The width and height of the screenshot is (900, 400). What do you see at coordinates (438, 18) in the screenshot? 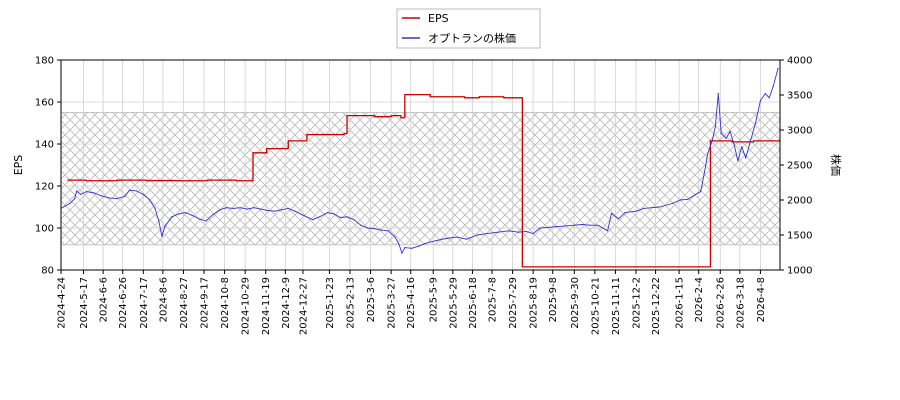
I see `legend-label-eps: EPS` at bounding box center [438, 18].